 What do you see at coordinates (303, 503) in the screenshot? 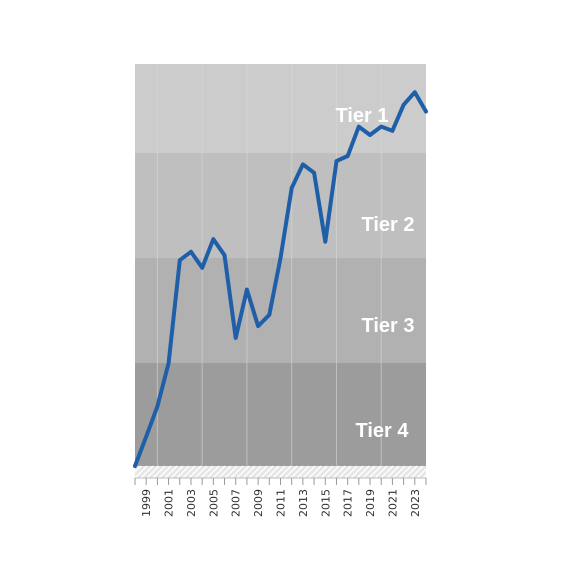
I see `x-tick-label-2013: 2013` at bounding box center [303, 503].